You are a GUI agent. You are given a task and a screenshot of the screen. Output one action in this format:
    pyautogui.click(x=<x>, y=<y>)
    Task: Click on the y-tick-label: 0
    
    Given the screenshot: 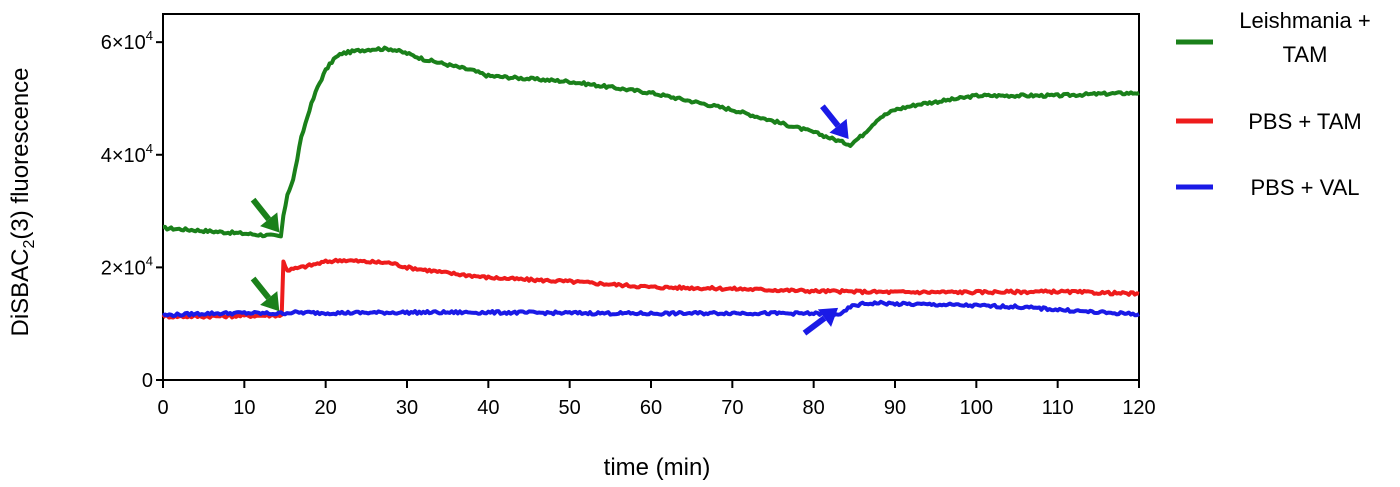 What is the action you would take?
    pyautogui.click(x=147, y=381)
    